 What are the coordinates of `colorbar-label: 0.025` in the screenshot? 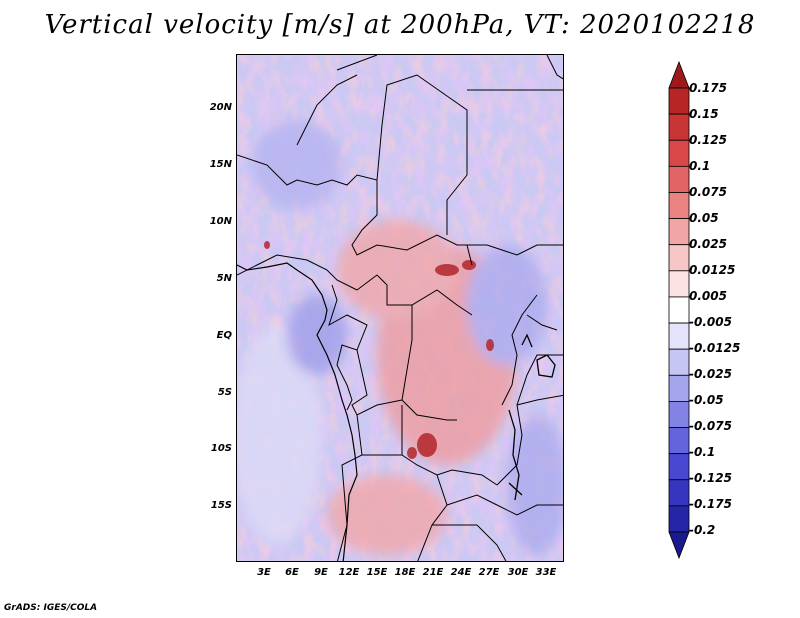 It's located at (708, 244).